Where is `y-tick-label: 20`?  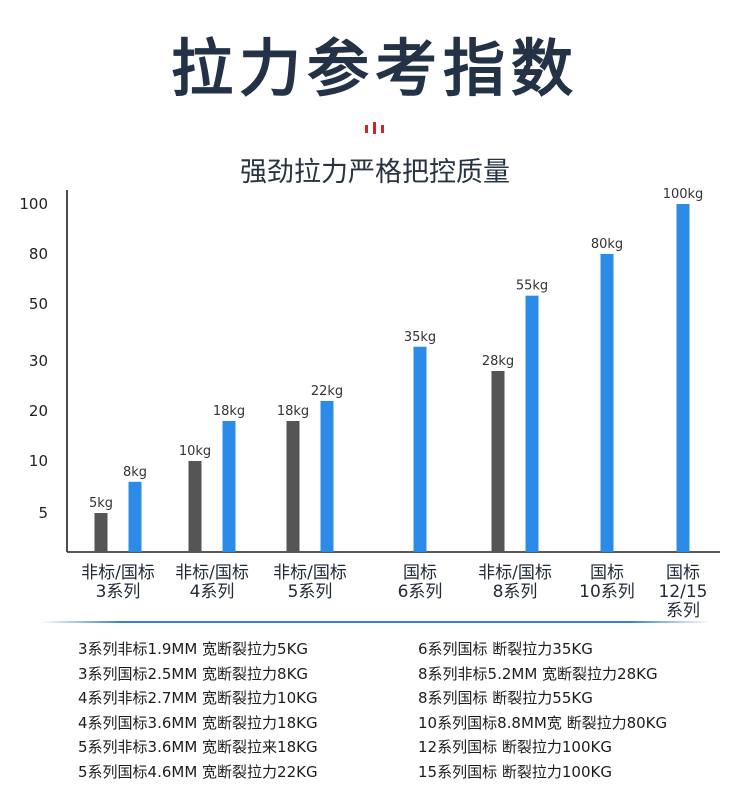 y-tick-label: 20 is located at coordinates (38, 411).